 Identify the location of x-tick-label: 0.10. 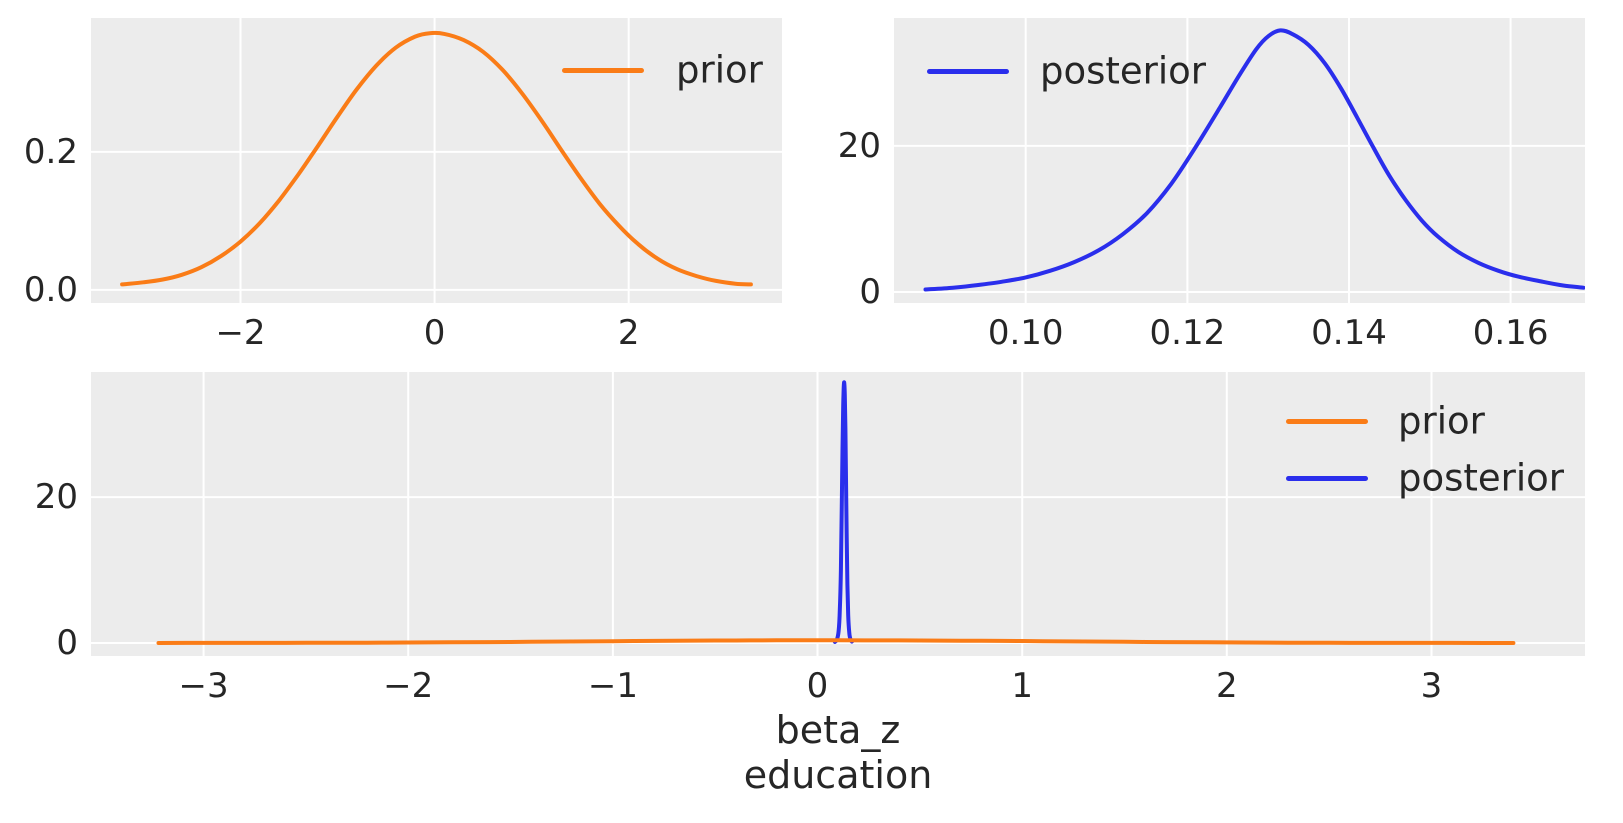
(1025, 333).